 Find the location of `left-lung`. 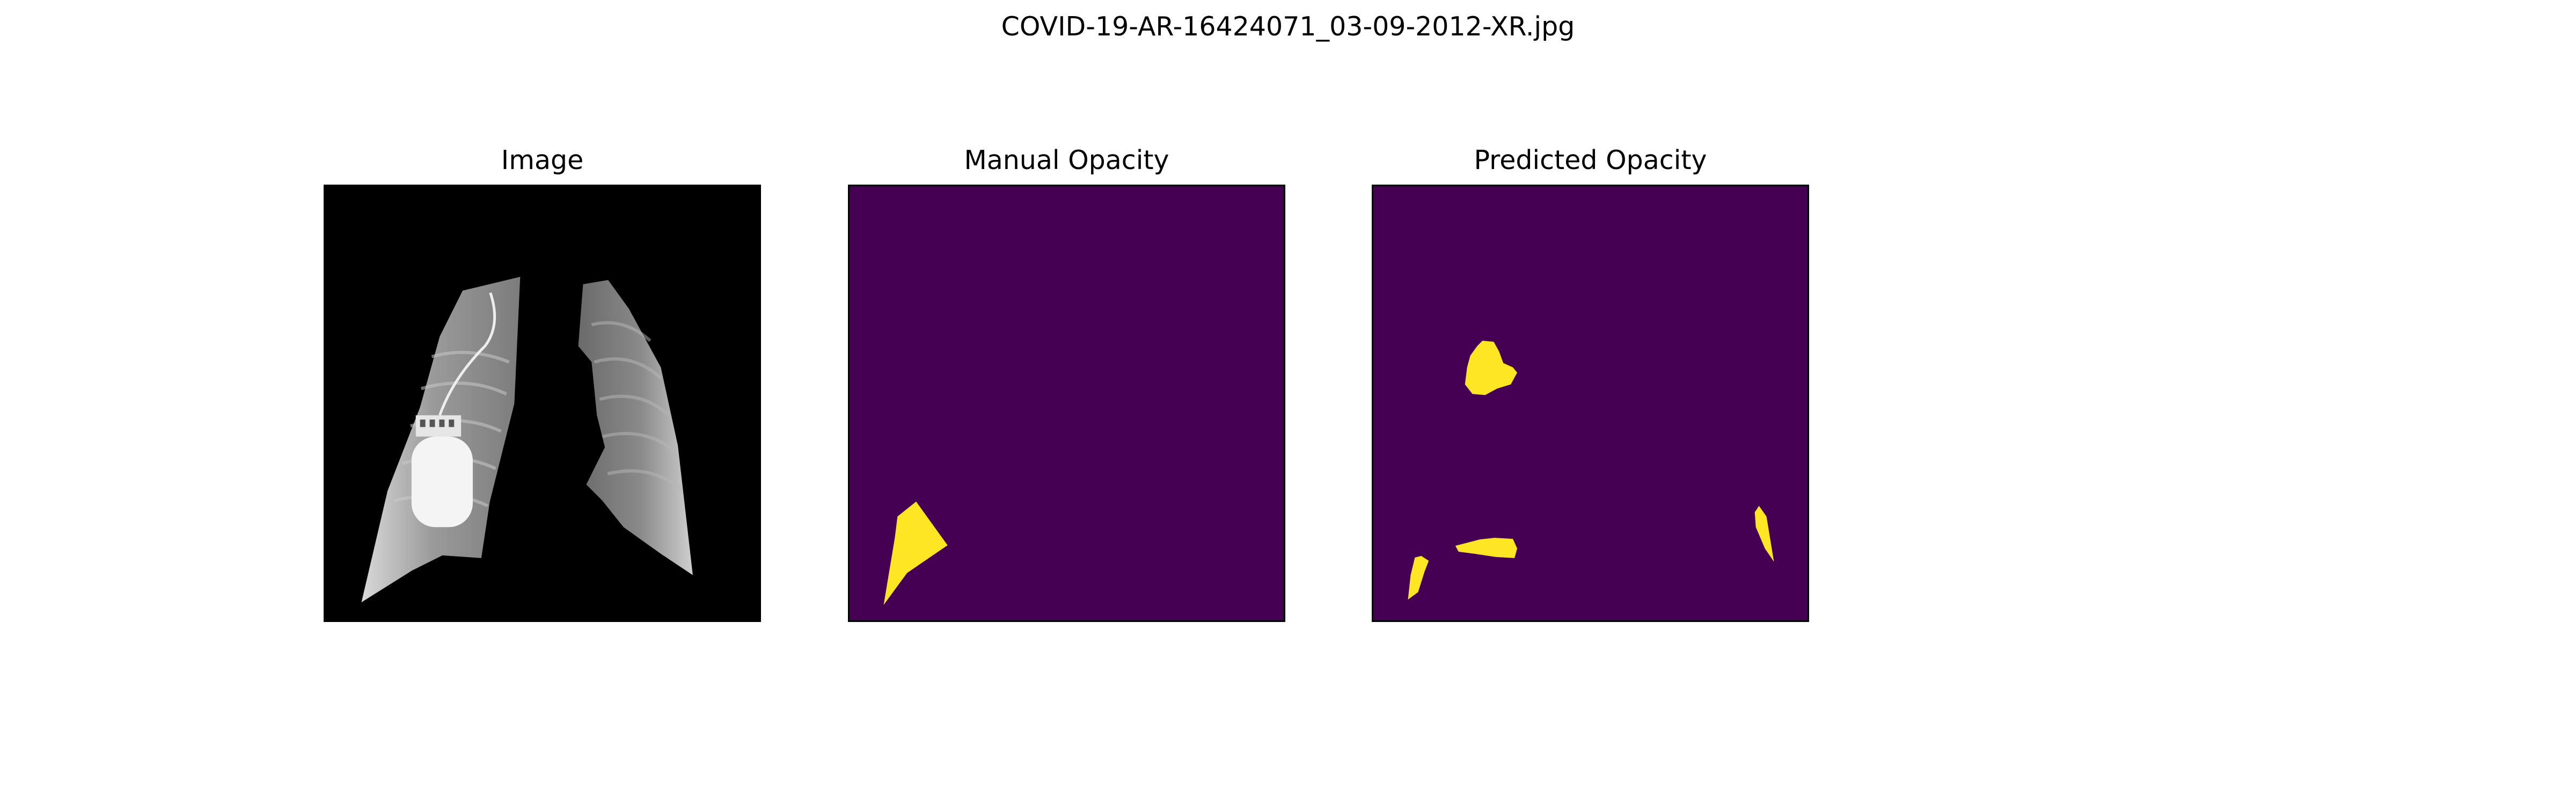

left-lung is located at coordinates (635, 427).